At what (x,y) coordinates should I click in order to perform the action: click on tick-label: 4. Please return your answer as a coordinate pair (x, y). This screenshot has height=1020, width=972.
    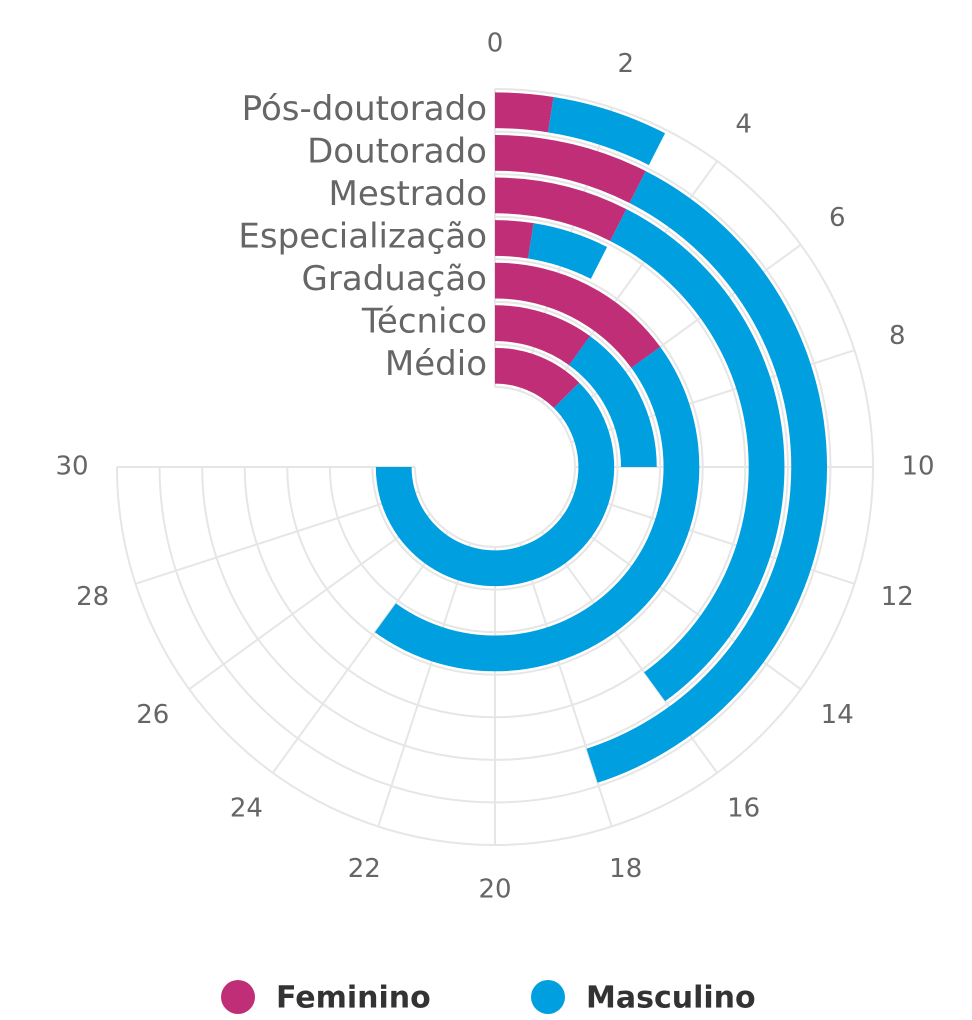
    Looking at the image, I should click on (743, 124).